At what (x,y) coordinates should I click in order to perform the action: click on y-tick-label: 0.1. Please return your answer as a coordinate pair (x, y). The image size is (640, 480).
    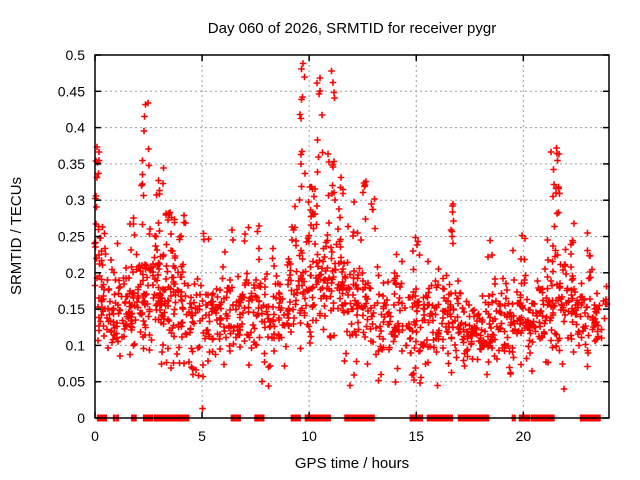
    Looking at the image, I should click on (76, 345).